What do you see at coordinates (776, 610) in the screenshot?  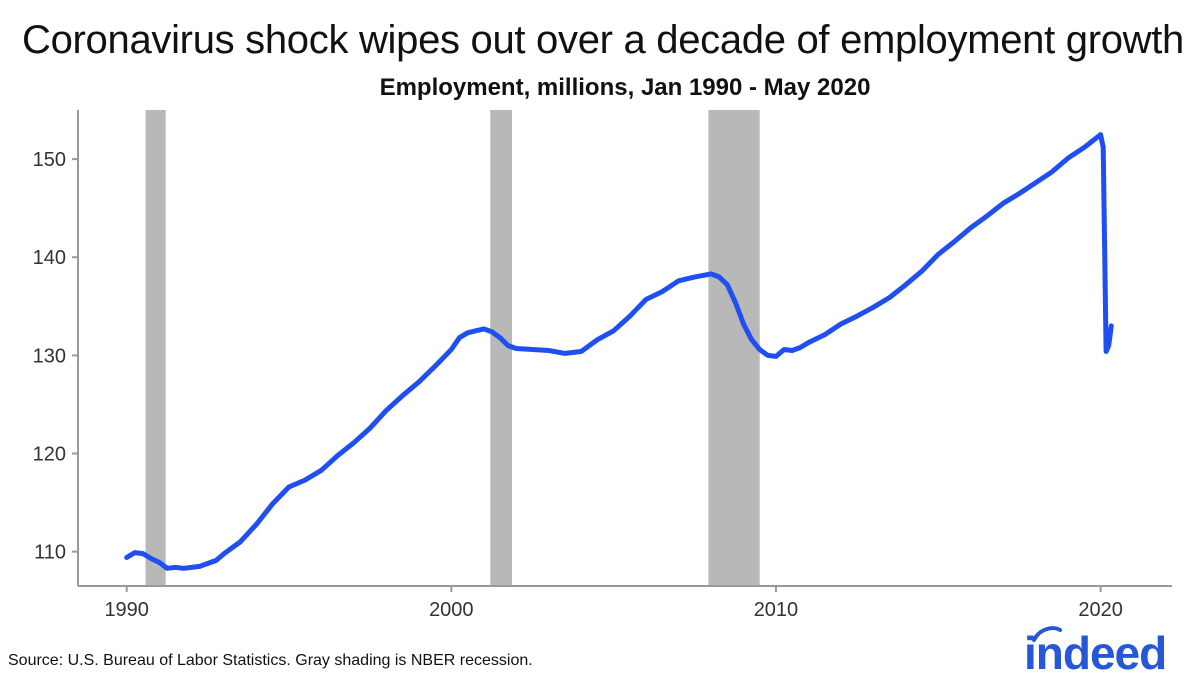 I see `x-tick-label-2010: 2010` at bounding box center [776, 610].